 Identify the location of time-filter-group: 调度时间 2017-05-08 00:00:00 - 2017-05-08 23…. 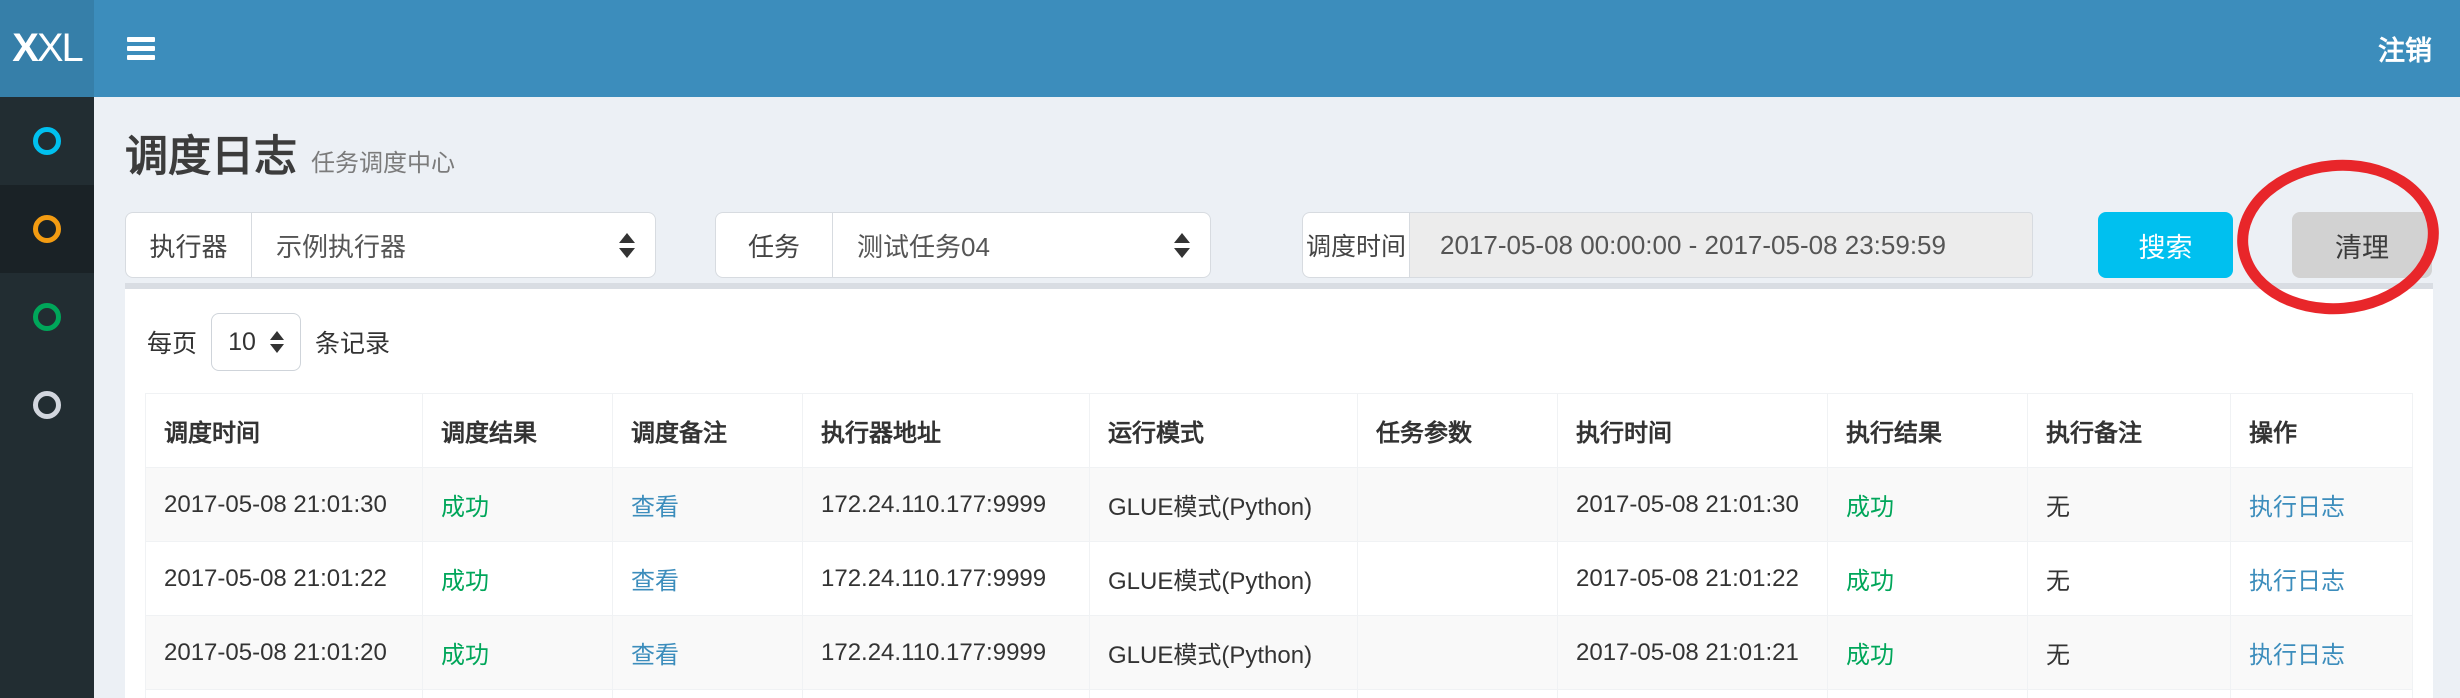
(1667, 245).